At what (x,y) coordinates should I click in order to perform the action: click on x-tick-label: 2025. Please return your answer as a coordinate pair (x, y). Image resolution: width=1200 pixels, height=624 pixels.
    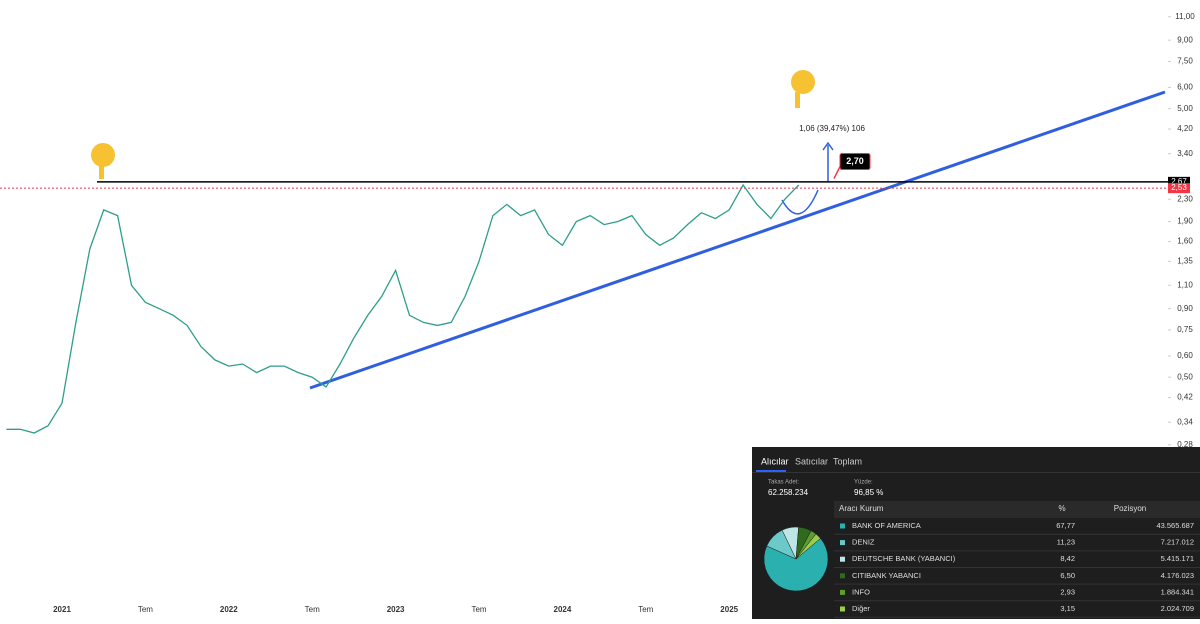
    Looking at the image, I should click on (729, 609).